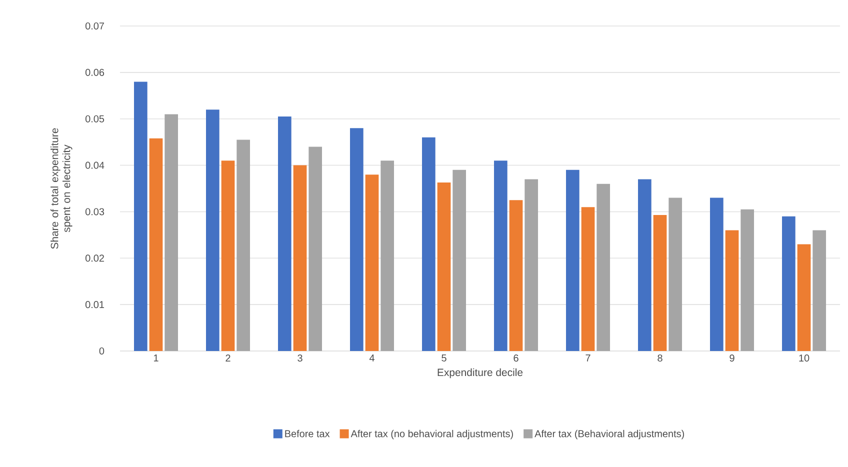 This screenshot has height=467, width=848. I want to click on x-tick-label: 4, so click(371, 358).